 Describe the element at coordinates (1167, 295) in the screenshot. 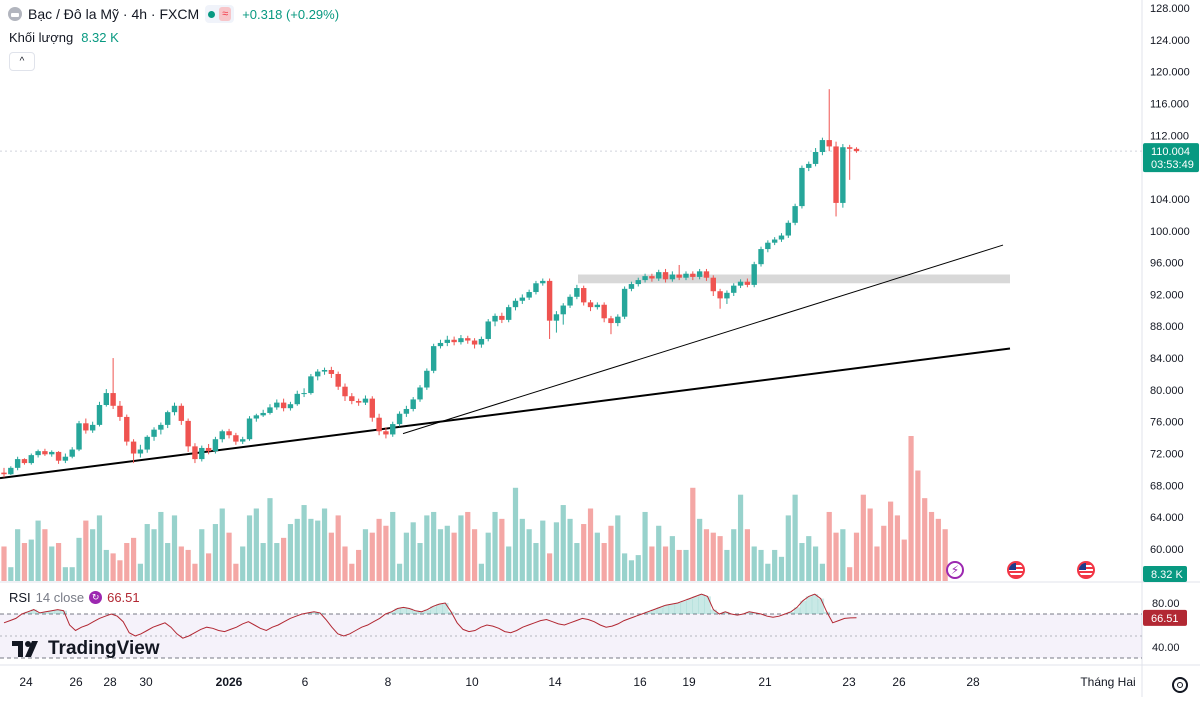

I see `price-tick-label: 92.000` at that location.